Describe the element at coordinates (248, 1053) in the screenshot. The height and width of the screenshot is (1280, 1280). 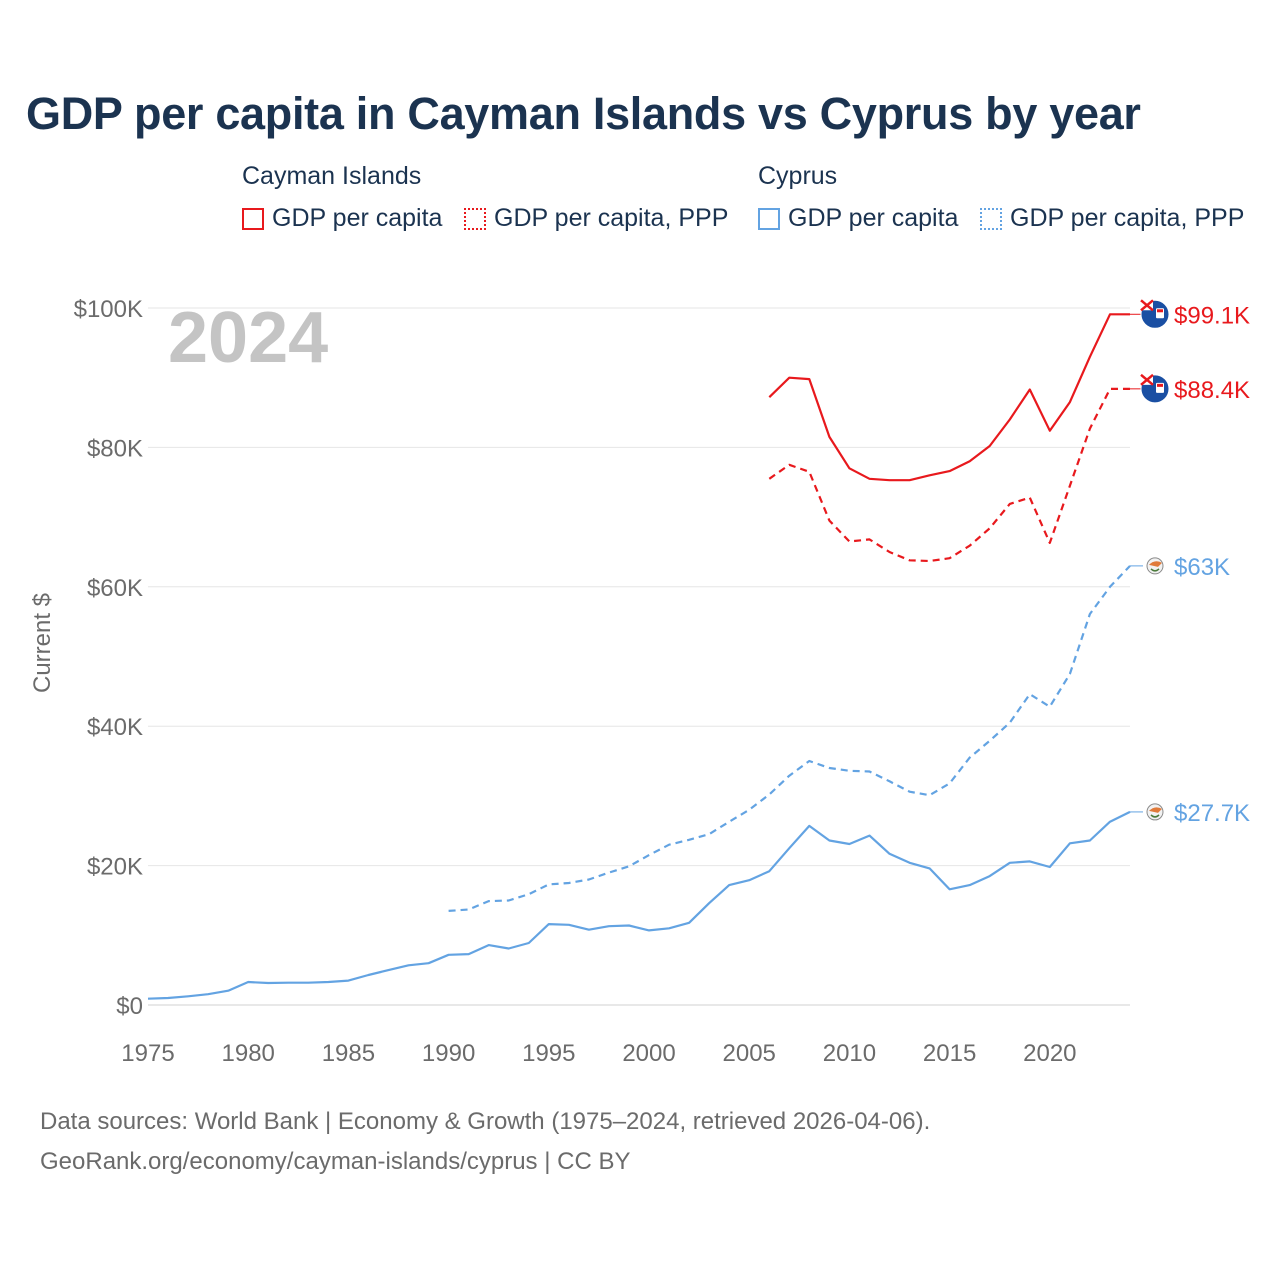
I see `x-tick-label: 1980` at that location.